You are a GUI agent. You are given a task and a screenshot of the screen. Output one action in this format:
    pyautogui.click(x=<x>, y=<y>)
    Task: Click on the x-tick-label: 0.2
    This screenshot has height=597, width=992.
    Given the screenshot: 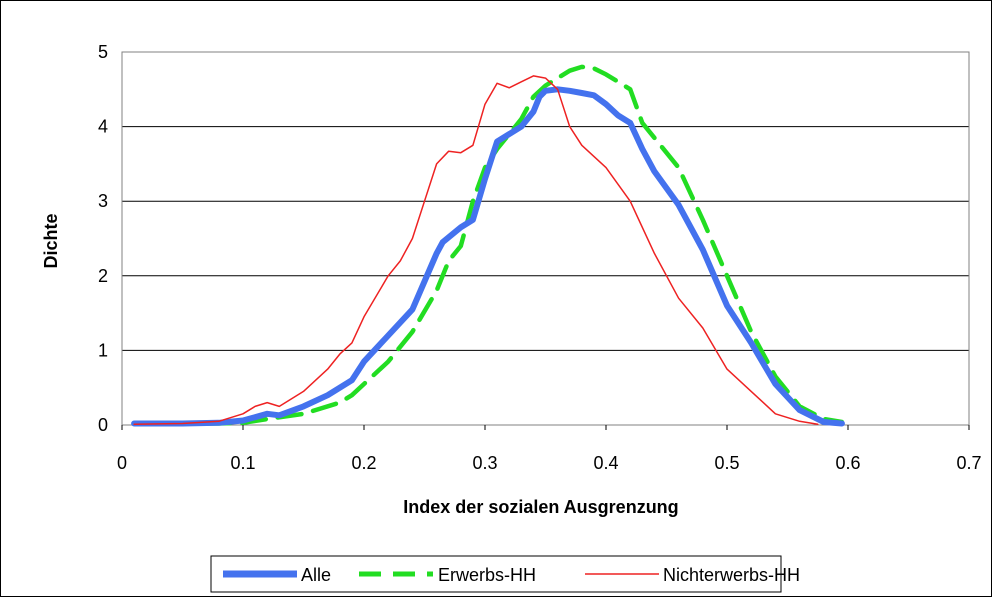 What is the action you would take?
    pyautogui.click(x=363, y=463)
    